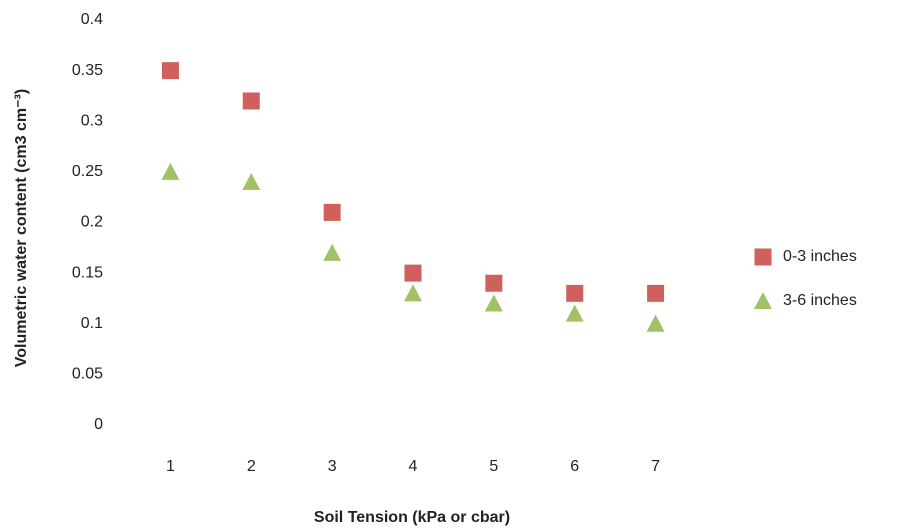 This screenshot has width=906, height=529. I want to click on x-tick-label: 3, so click(332, 466).